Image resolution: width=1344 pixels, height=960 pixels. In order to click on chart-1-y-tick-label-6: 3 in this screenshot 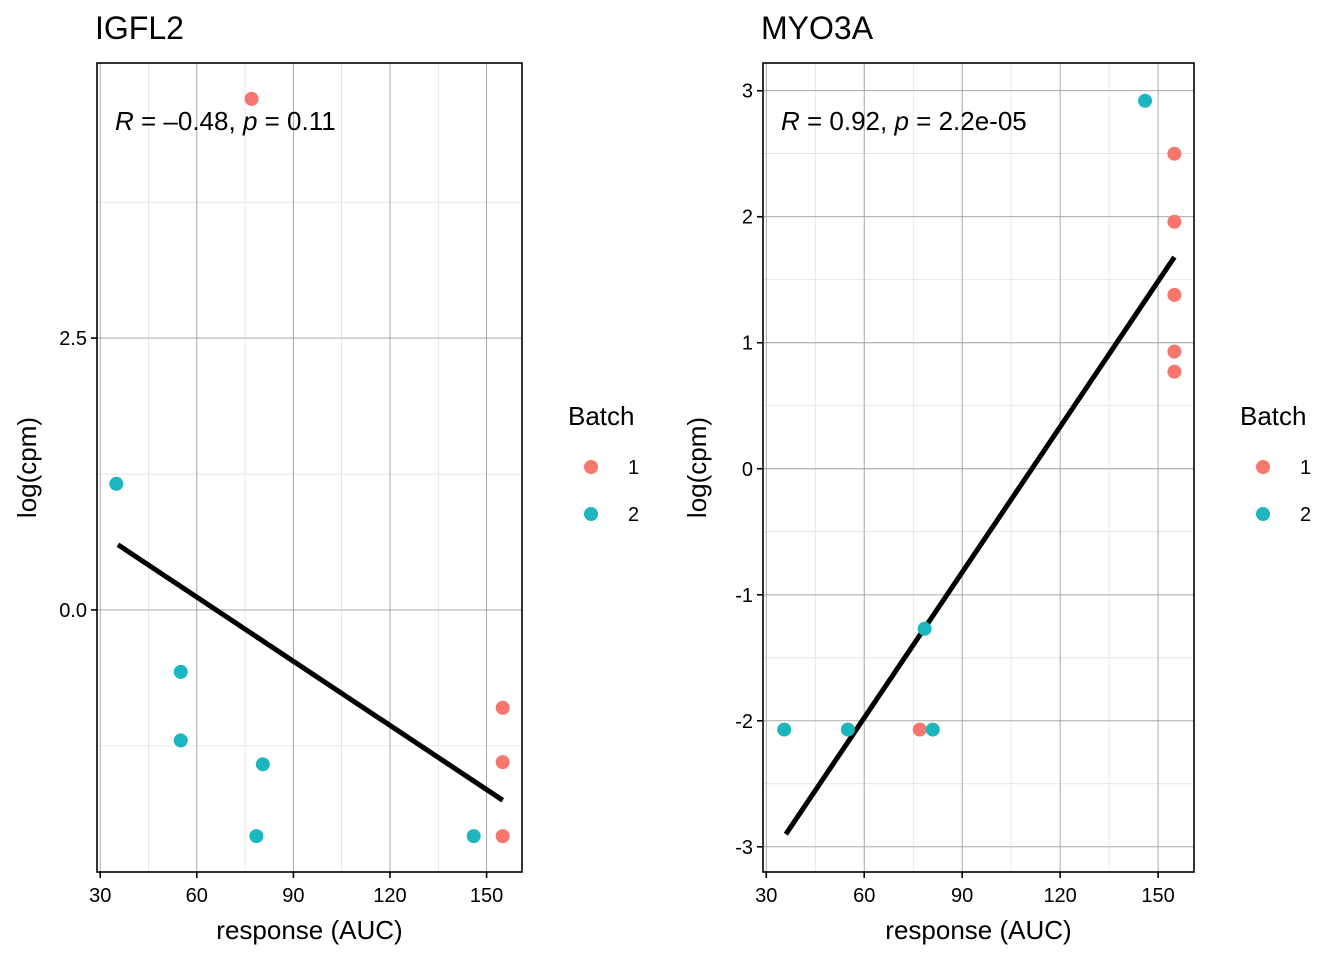, I will do `click(747, 92)`.